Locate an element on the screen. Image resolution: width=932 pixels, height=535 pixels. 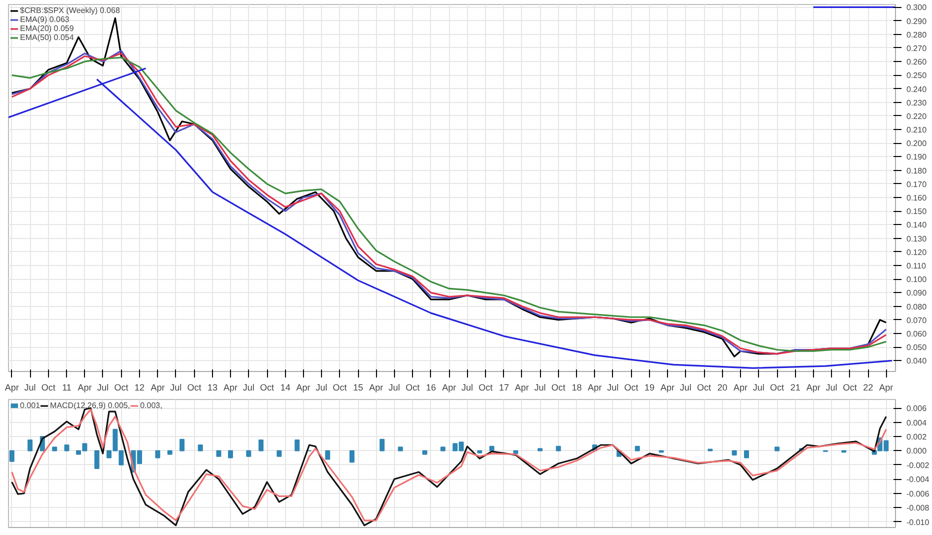
y-tick-label: 0.200 is located at coordinates (917, 143).